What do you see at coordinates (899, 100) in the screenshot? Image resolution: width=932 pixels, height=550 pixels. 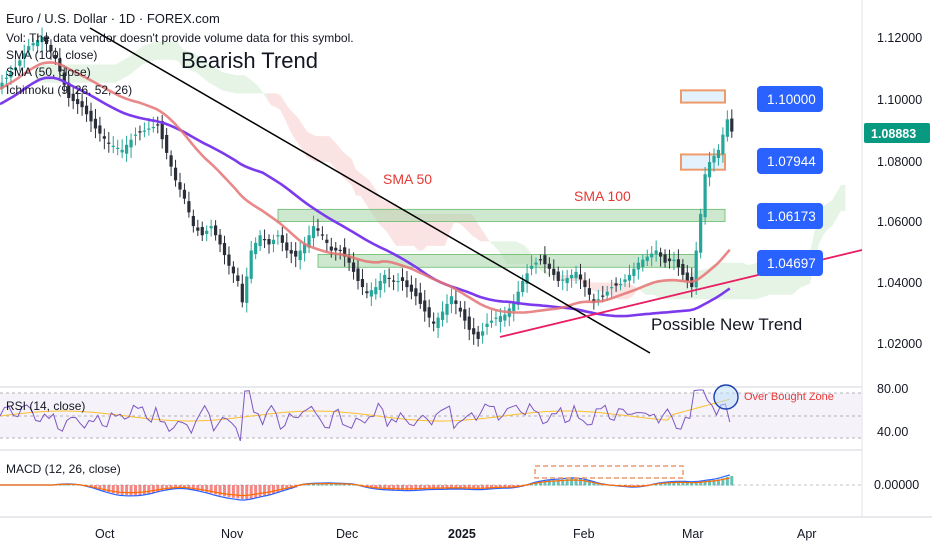 I see `y-tick-label: 1.10000` at bounding box center [899, 100].